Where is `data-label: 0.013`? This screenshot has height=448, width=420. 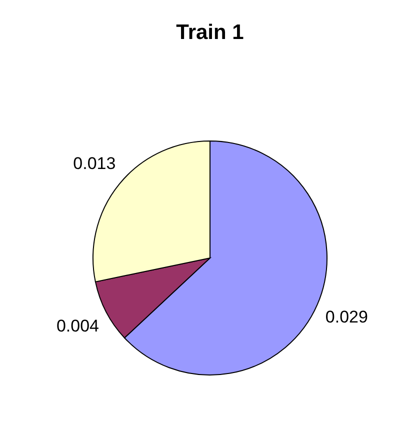
data-label: 0.013 is located at coordinates (94, 163).